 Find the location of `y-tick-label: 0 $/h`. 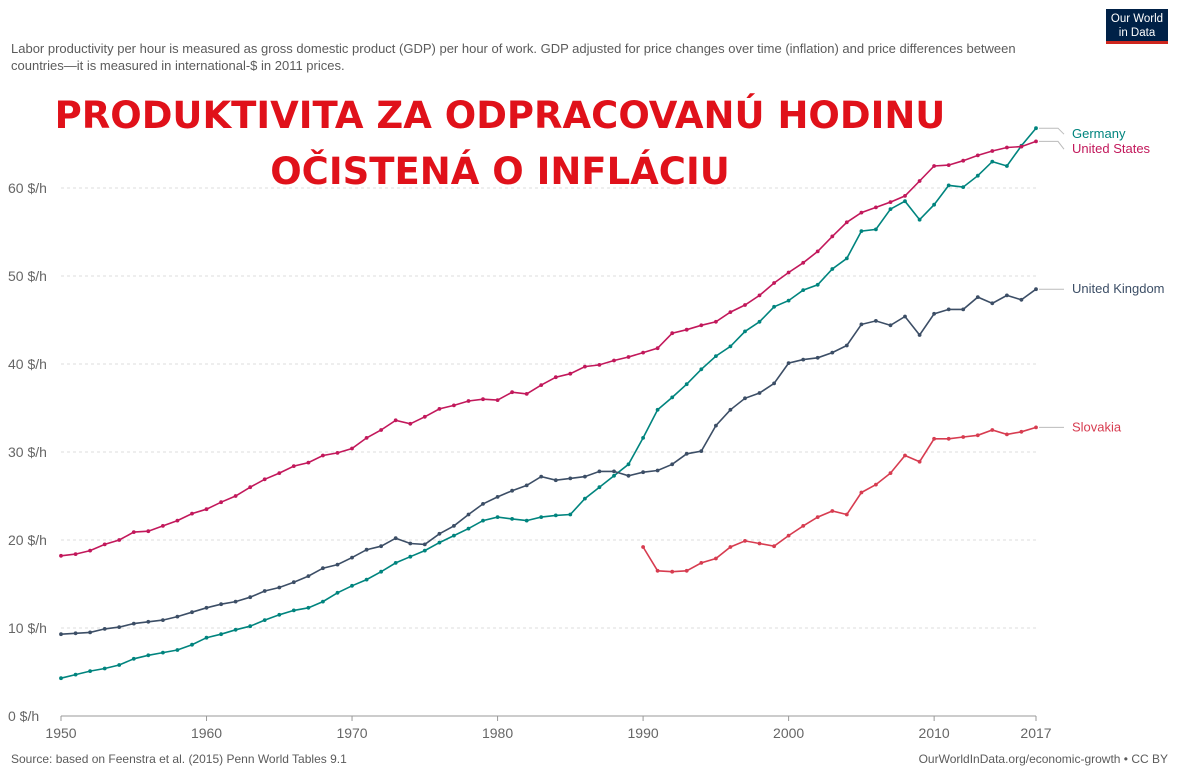

y-tick-label: 0 $/h is located at coordinates (23, 716).